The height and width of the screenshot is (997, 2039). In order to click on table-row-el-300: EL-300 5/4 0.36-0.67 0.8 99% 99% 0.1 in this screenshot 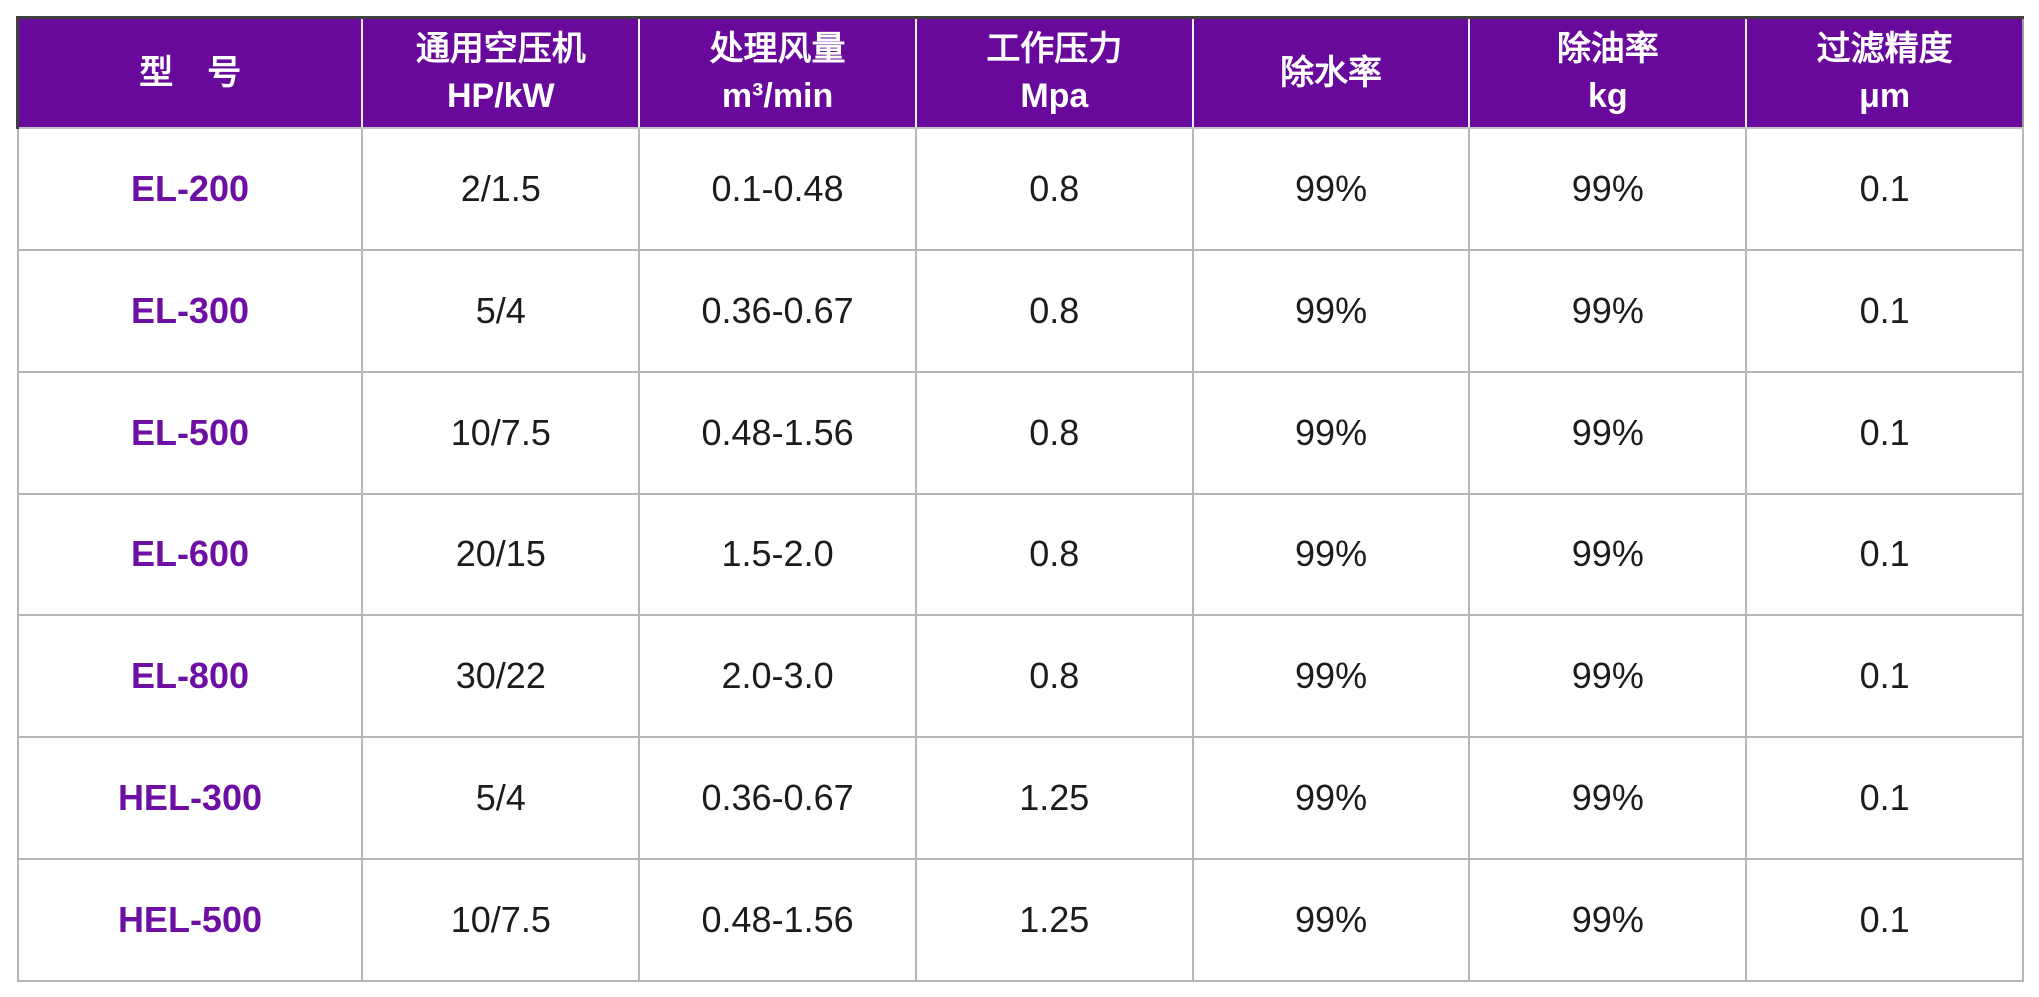, I will do `click(1020, 310)`.